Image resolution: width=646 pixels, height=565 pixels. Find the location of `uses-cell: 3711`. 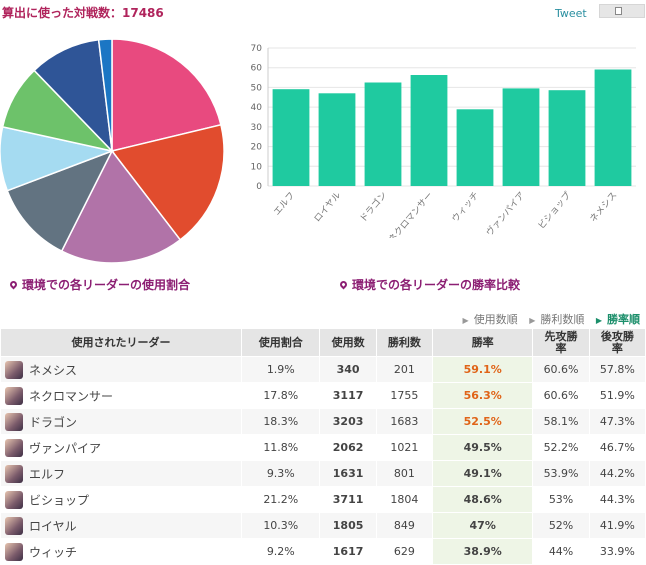

uses-cell: 3711 is located at coordinates (348, 499).